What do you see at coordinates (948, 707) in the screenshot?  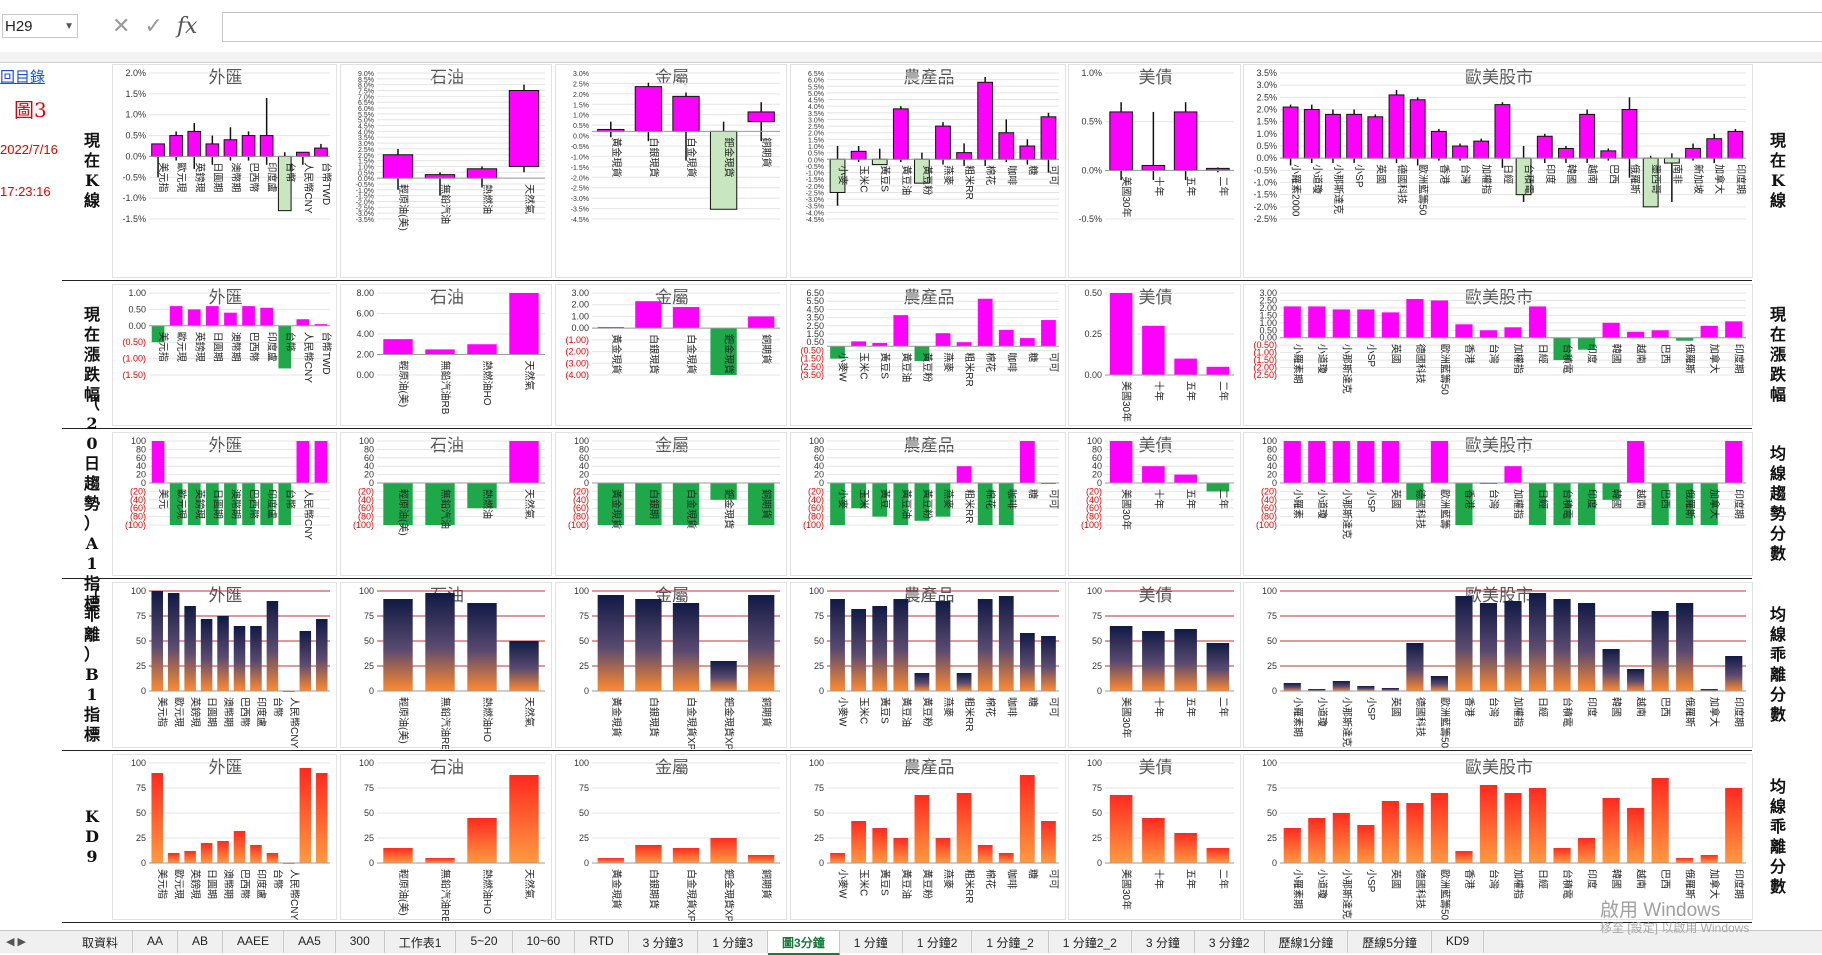 I see `x-category-label: 燕麥` at bounding box center [948, 707].